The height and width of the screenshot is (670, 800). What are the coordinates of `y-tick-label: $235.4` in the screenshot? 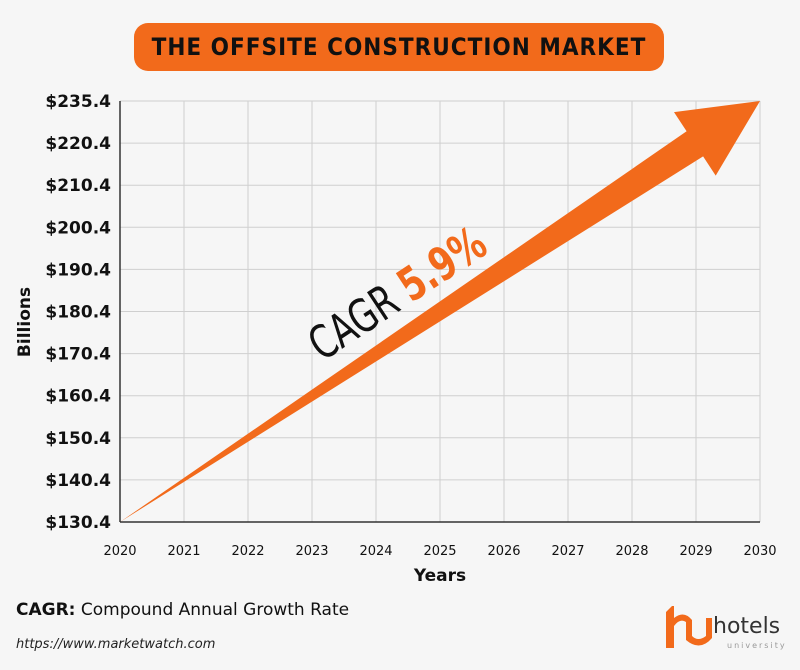 It's located at (78, 102).